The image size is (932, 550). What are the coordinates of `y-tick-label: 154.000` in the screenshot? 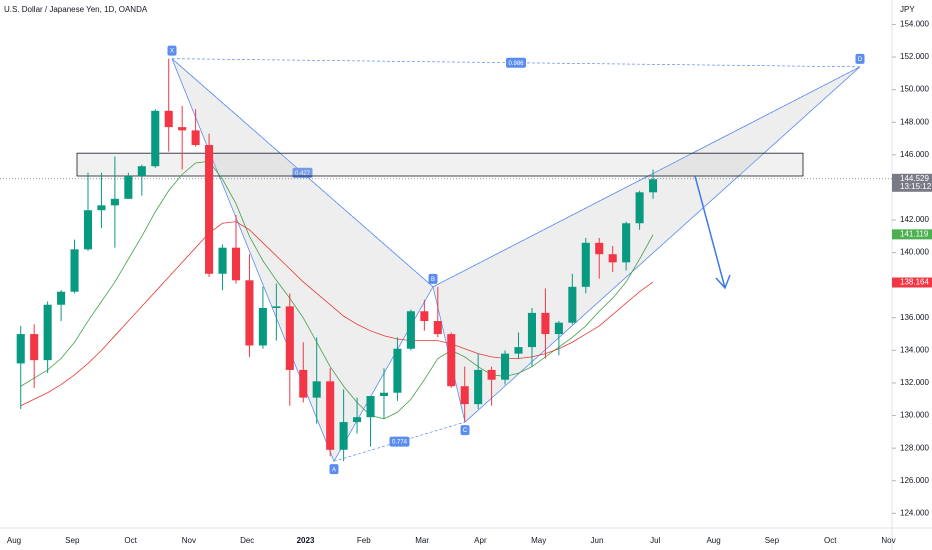 It's located at (914, 24).